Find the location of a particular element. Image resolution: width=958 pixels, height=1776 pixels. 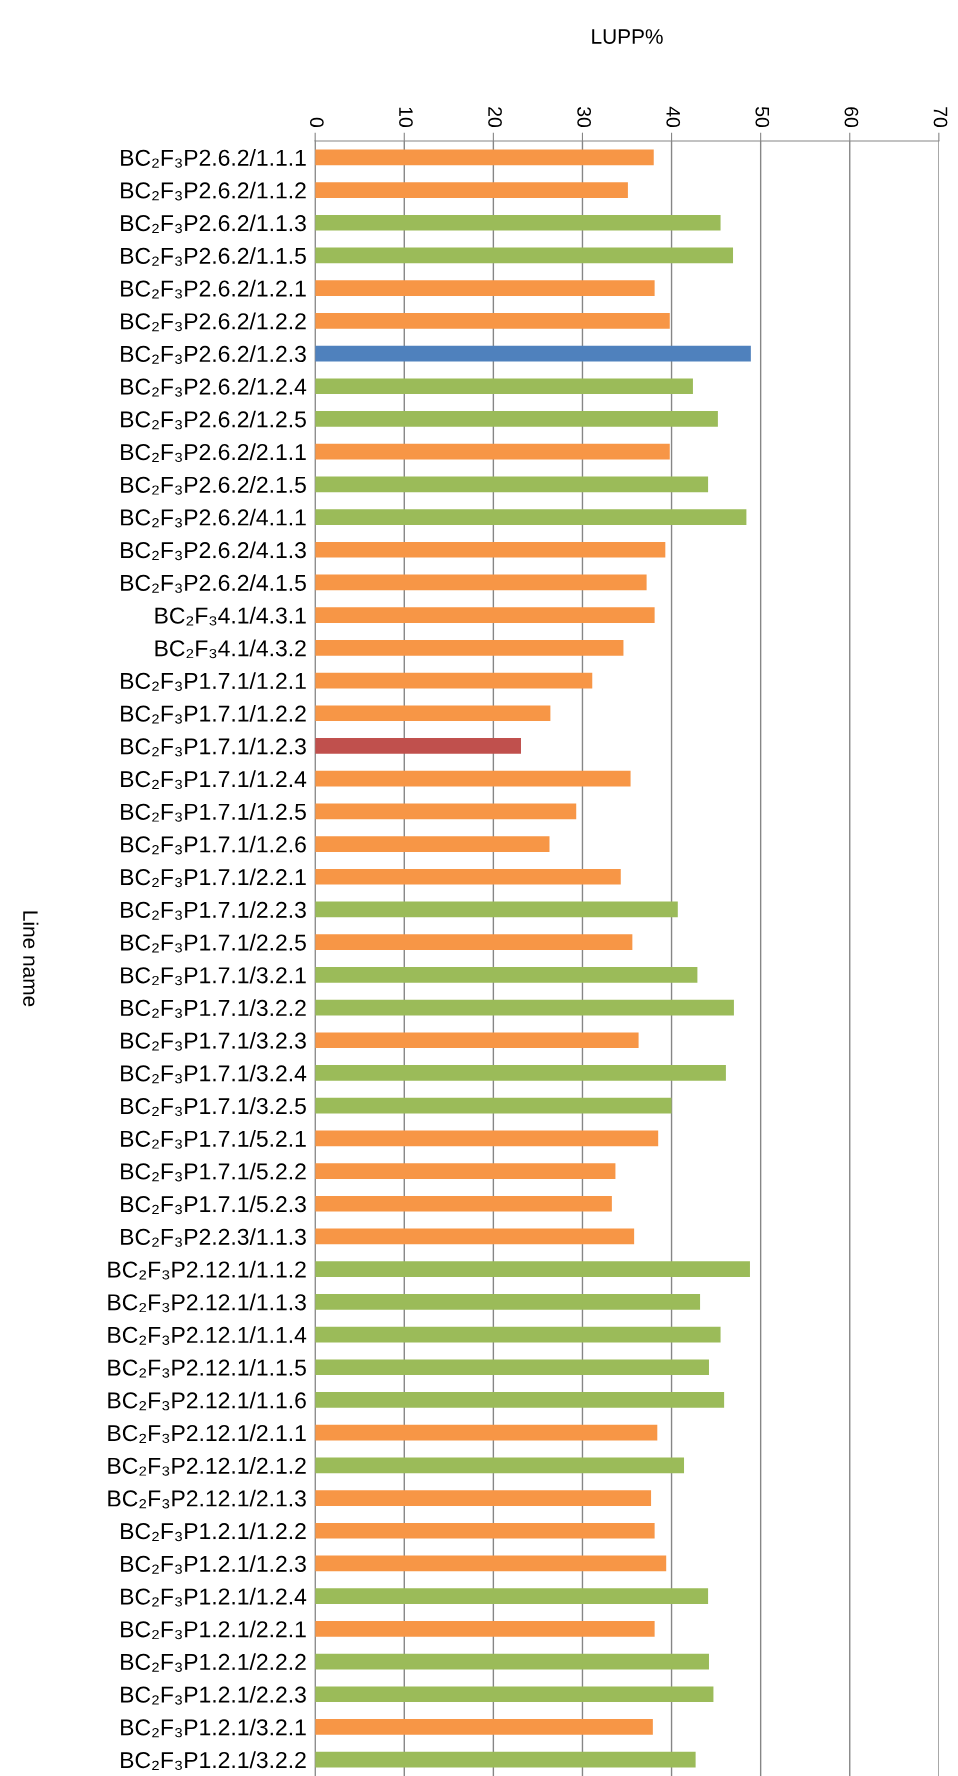

x-tick-label: 30 is located at coordinates (584, 117).